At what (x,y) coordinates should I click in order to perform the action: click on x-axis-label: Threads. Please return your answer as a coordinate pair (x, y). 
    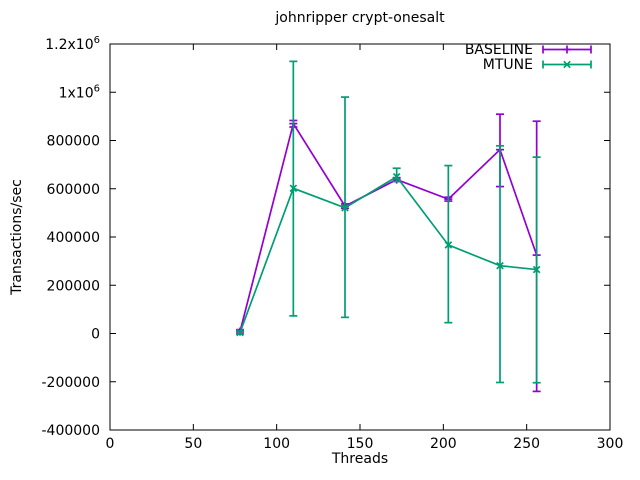
    Looking at the image, I should click on (359, 459).